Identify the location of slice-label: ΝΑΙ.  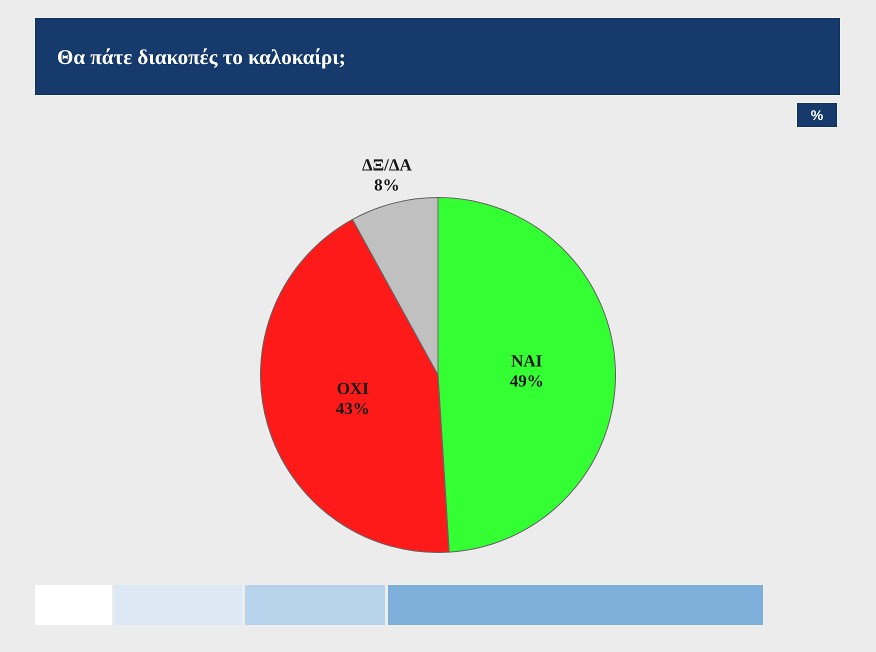
(527, 361).